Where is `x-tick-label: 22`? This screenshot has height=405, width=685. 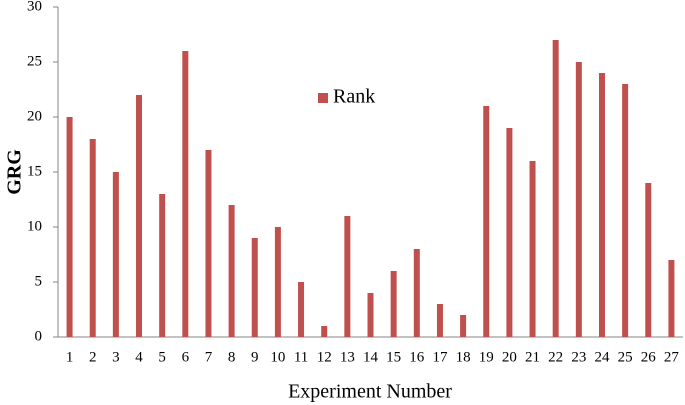
x-tick-label: 22 is located at coordinates (555, 357).